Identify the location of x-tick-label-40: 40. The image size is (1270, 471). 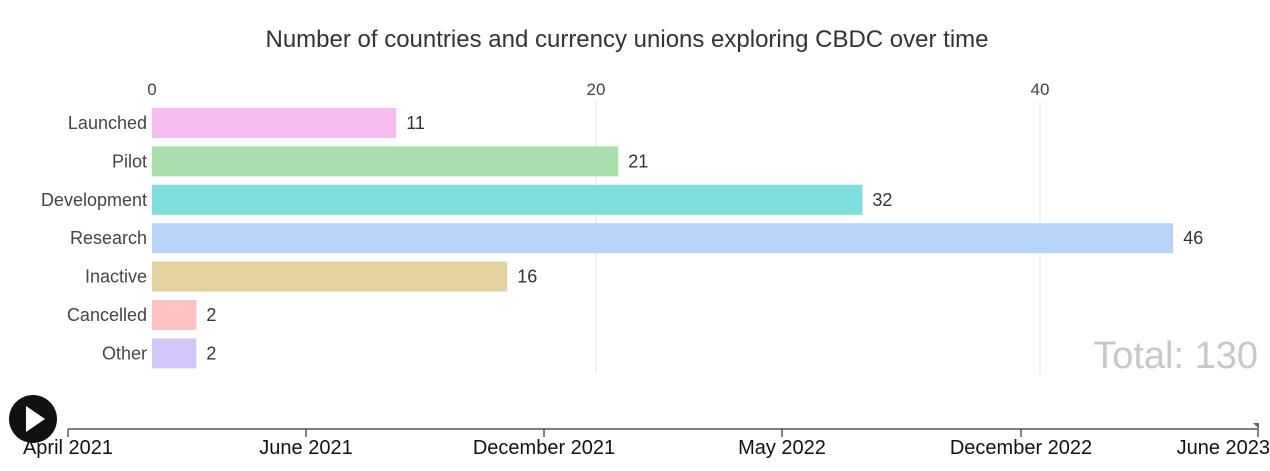
(1040, 89).